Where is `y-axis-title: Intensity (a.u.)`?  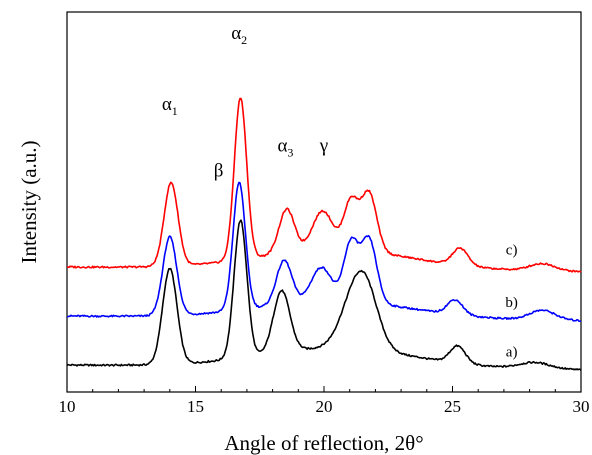 y-axis-title: Intensity (a.u.) is located at coordinates (29, 201).